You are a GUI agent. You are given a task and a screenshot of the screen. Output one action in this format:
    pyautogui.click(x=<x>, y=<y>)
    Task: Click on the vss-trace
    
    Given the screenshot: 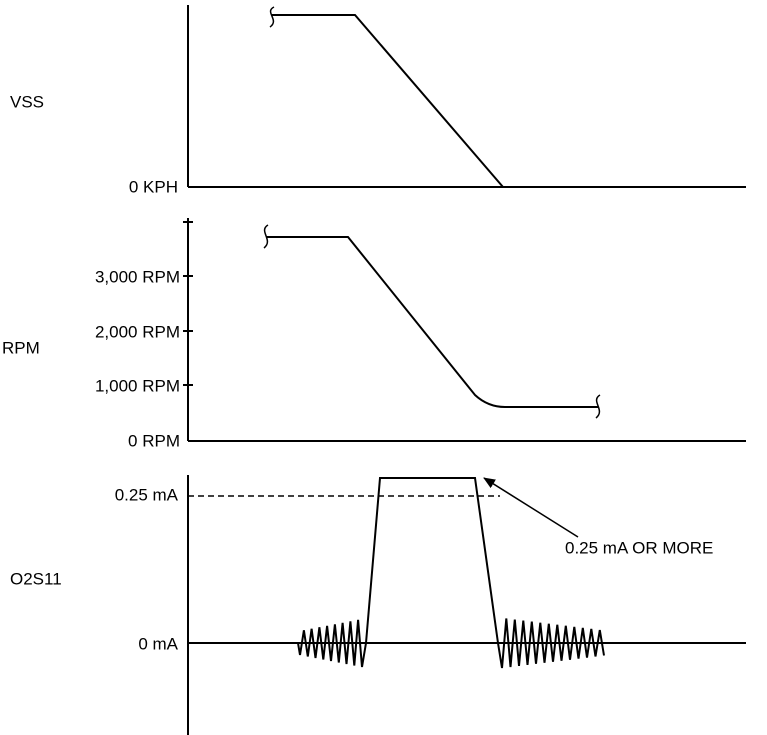 What is the action you would take?
    pyautogui.click(x=388, y=101)
    